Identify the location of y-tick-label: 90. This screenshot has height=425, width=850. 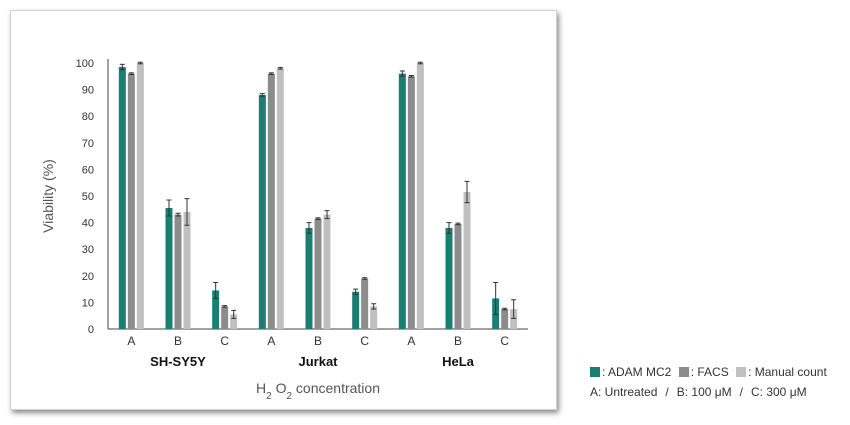
(88, 91).